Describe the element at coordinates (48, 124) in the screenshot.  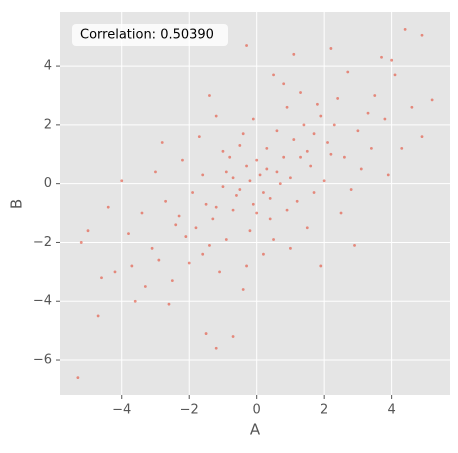
I see `y-tick-label: 2` at that location.